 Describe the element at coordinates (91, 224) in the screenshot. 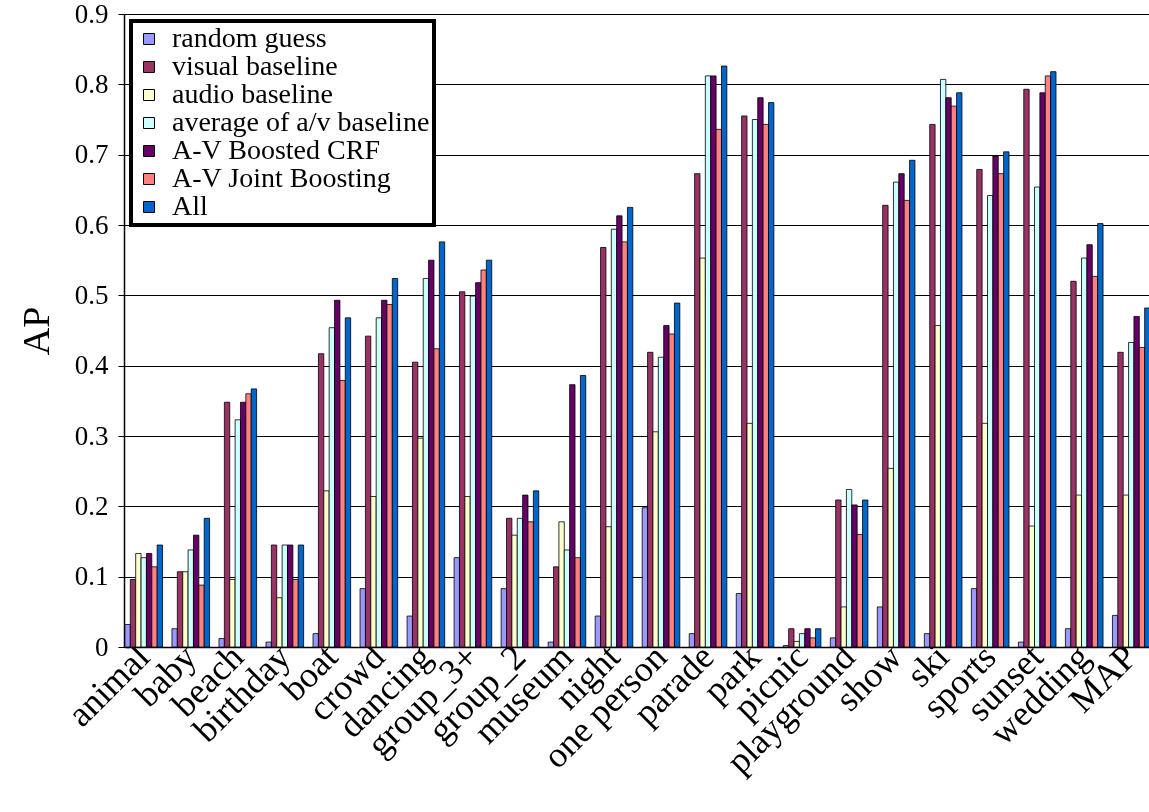

I see `y-tick-label: 0.6` at that location.